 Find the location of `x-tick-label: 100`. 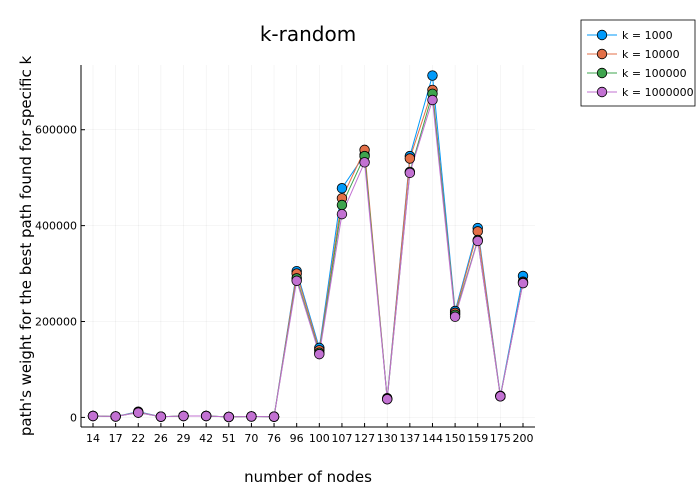

x-tick-label: 100 is located at coordinates (319, 438).